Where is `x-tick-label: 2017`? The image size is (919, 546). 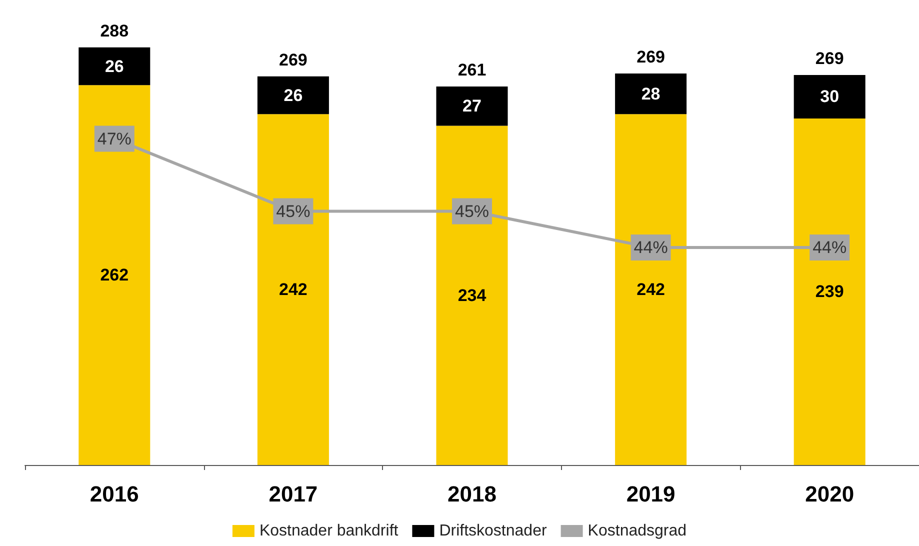 x-tick-label: 2017 is located at coordinates (293, 494).